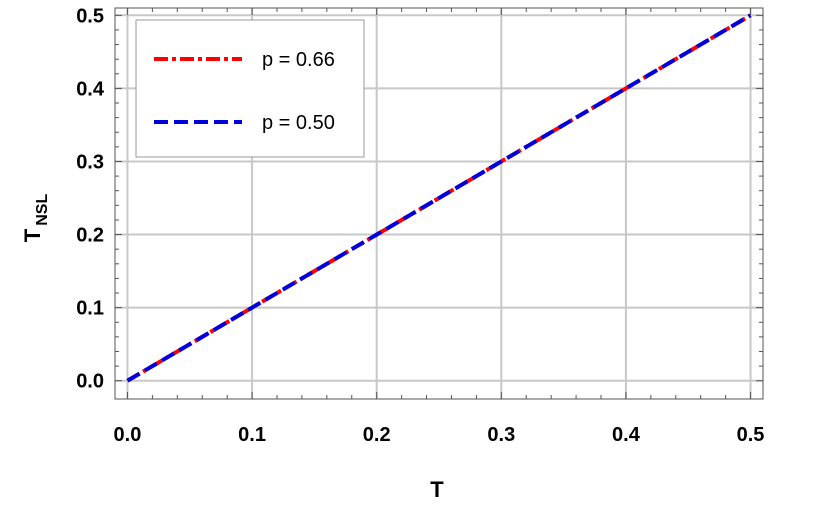  What do you see at coordinates (128, 435) in the screenshot?
I see `x-tick-label: 0.0` at bounding box center [128, 435].